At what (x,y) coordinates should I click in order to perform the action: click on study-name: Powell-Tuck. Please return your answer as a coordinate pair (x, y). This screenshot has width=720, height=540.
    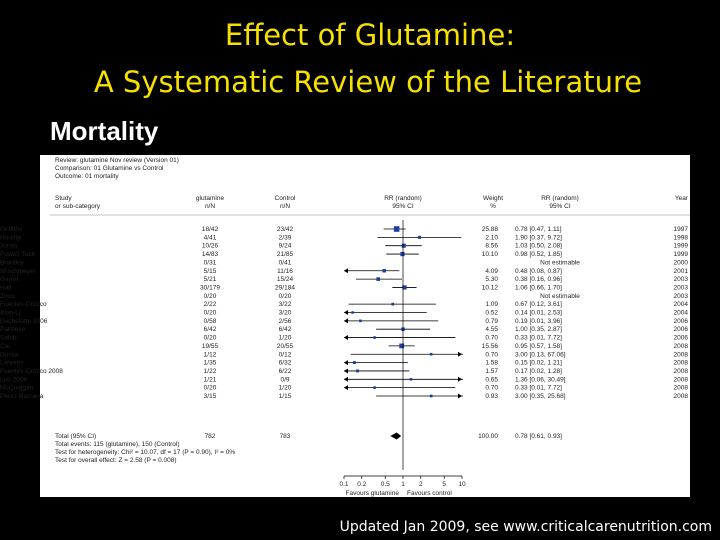
    Looking at the image, I should click on (18, 254).